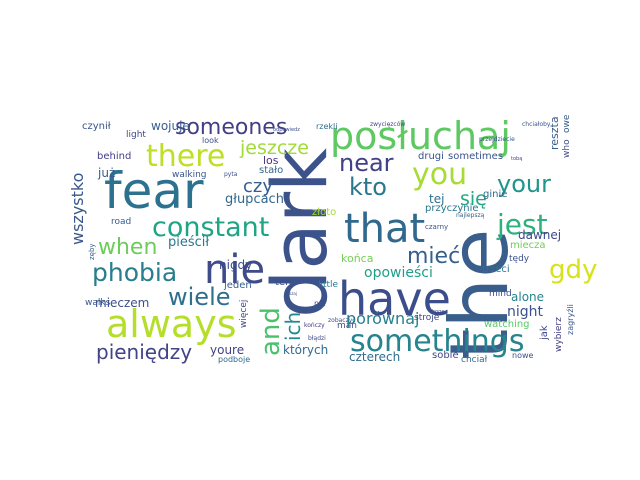 This screenshot has height=480, width=640. Describe the element at coordinates (427, 318) in the screenshot. I see `word-stroje: stroje` at that location.